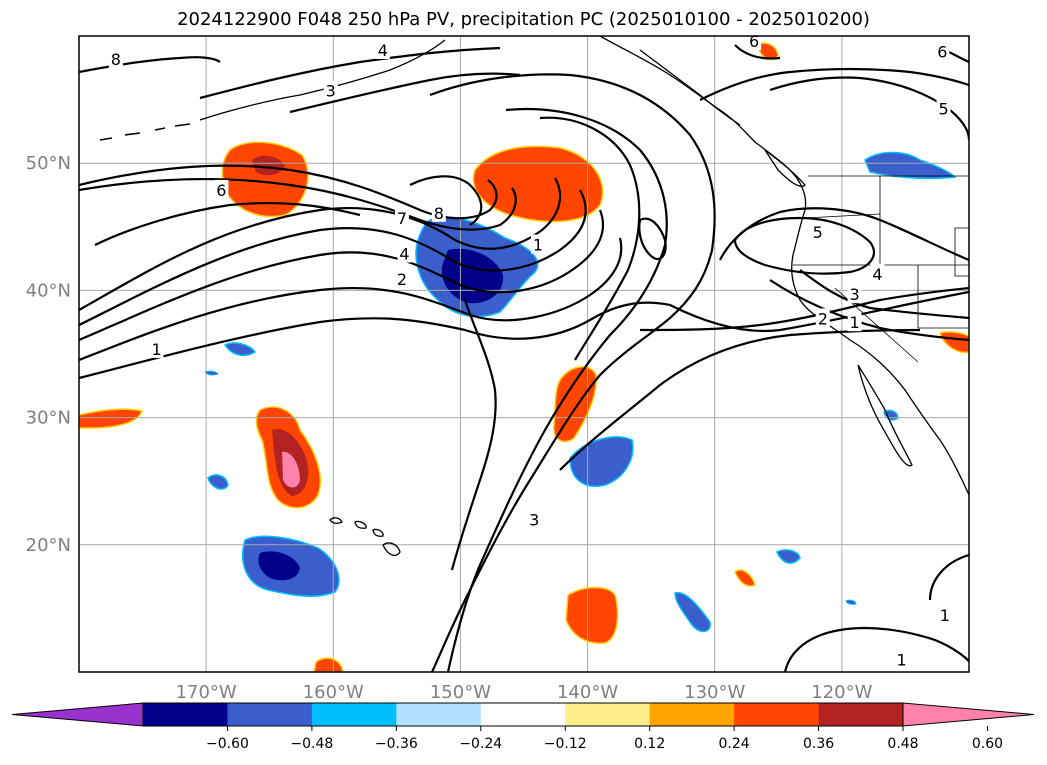 The width and height of the screenshot is (1047, 765). Describe the element at coordinates (48, 418) in the screenshot. I see `latitude-tick-label: 30°N` at that location.